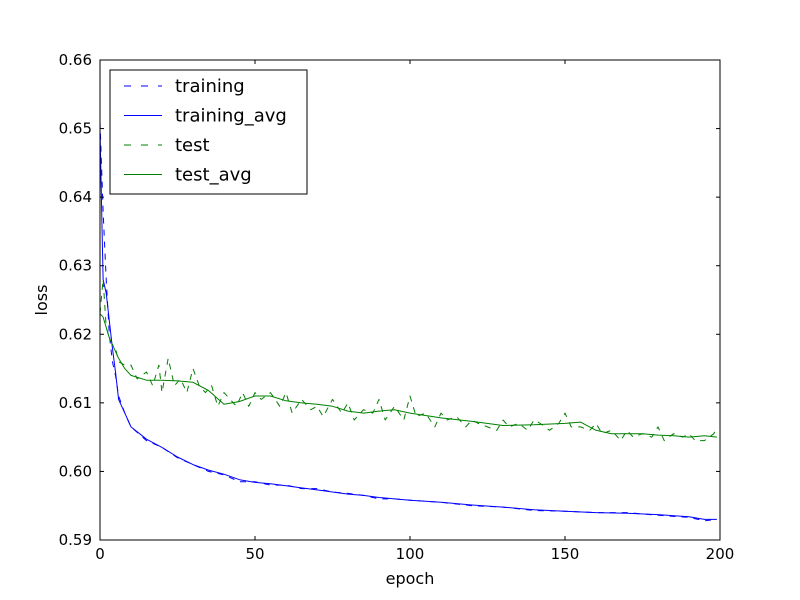  I want to click on y-tick-label: 0.61, so click(75, 403).